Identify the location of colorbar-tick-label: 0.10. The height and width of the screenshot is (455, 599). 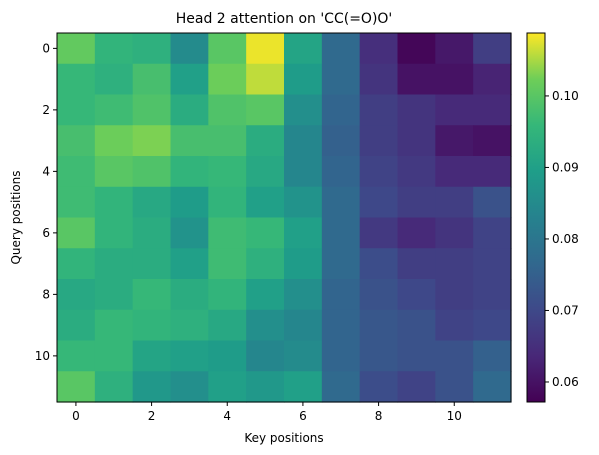
(565, 96).